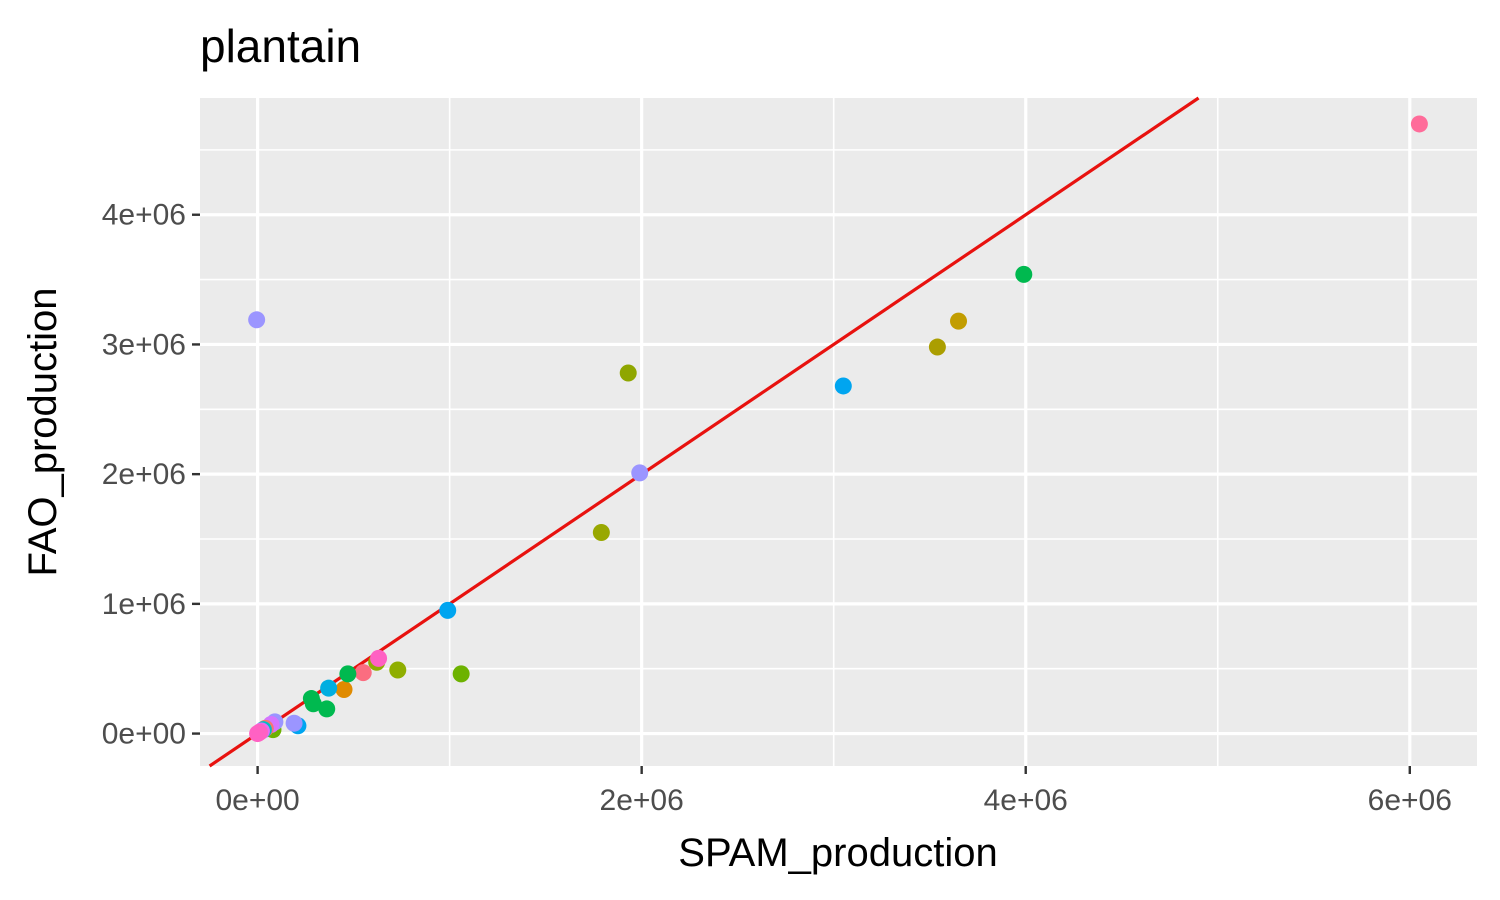 Image resolution: width=1500 pixels, height=900 pixels. I want to click on y-tick-label: 2e+06, so click(144, 474).